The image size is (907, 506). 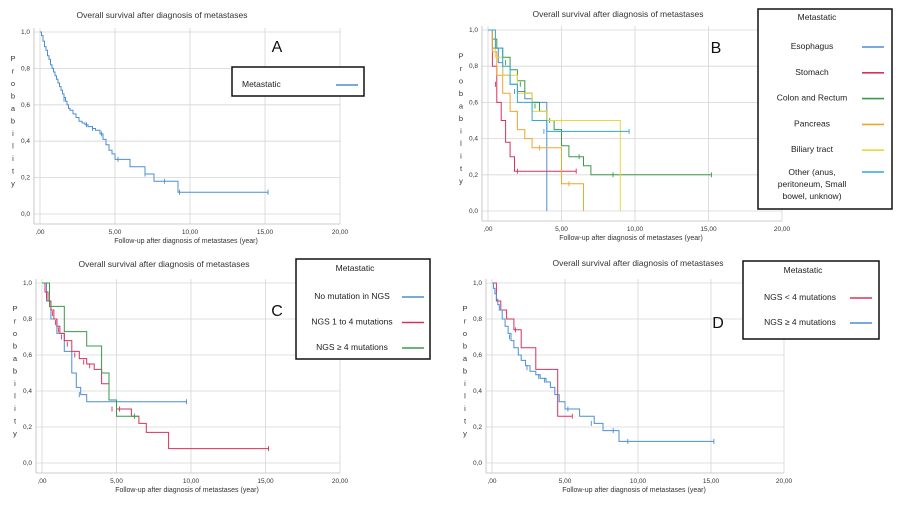 I want to click on legend-label: Stomach, so click(x=812, y=72).